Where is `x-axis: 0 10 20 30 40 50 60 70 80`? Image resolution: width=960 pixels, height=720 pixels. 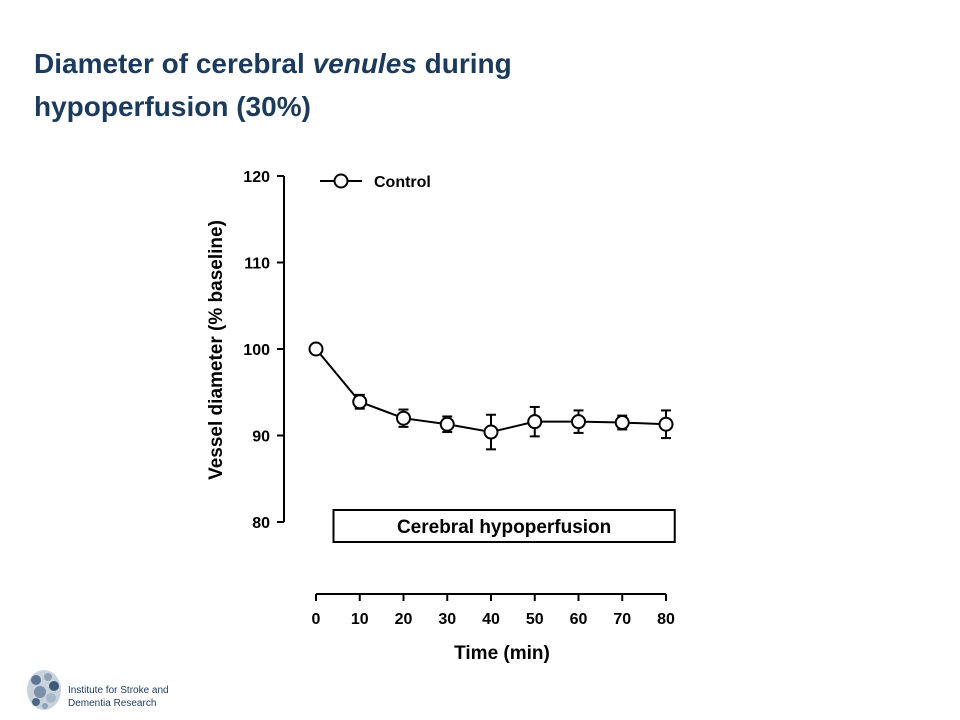
x-axis: 0 10 20 30 40 50 60 70 80 is located at coordinates (493, 610).